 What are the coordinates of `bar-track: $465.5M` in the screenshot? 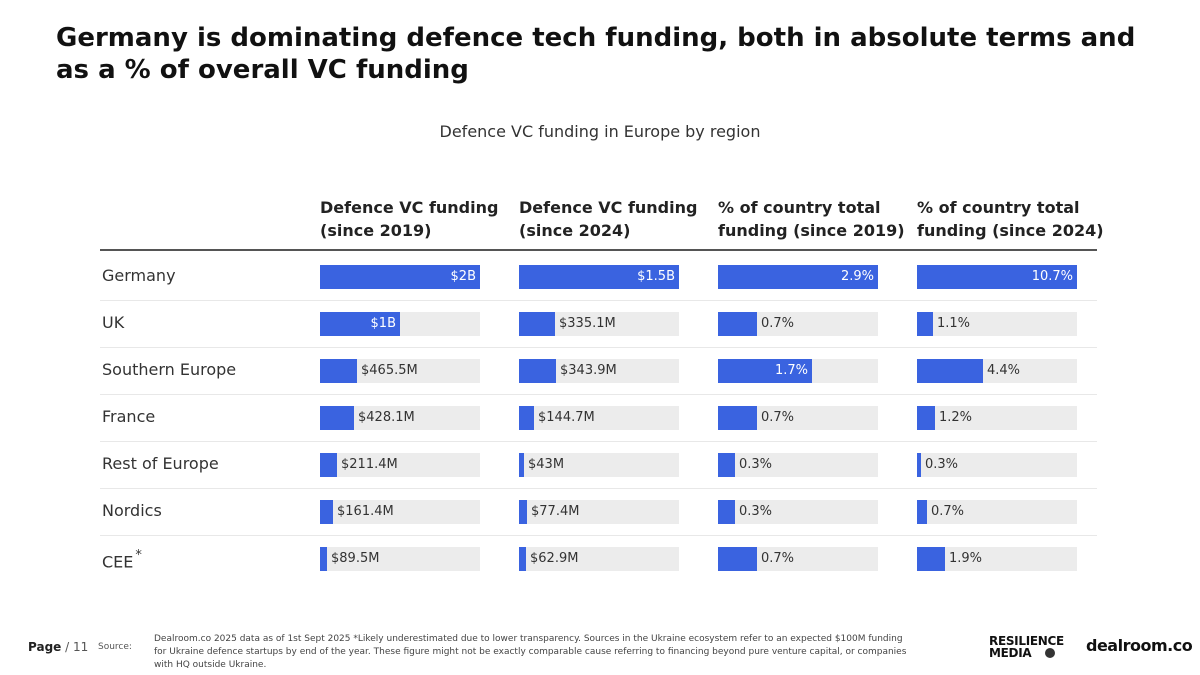 It's located at (400, 371).